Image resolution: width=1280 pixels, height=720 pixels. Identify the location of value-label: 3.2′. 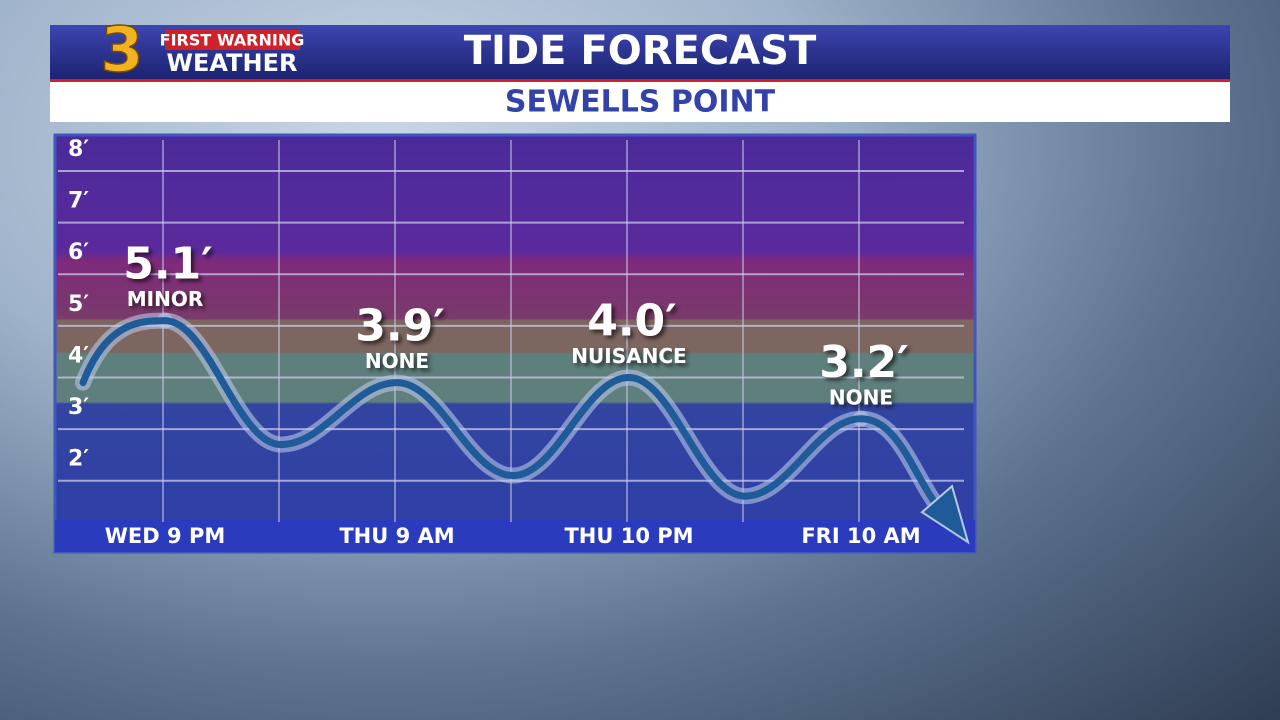
(864, 362).